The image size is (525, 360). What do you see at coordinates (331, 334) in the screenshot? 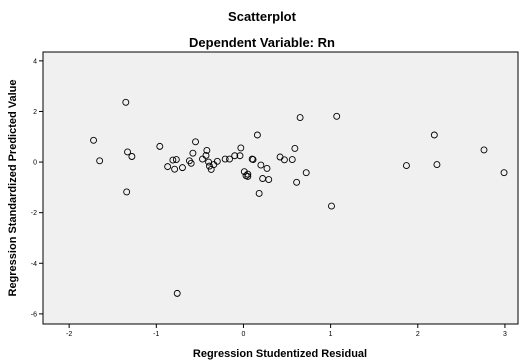
I see `x-tick-label: 1` at bounding box center [331, 334].